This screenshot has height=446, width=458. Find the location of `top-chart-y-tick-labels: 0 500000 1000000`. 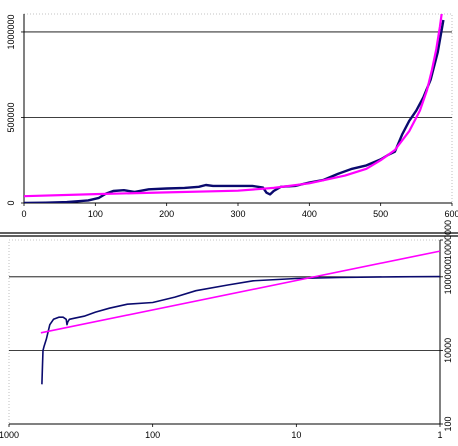

top-chart-y-tick-labels: 0 500000 1000000 is located at coordinates (11, 109).